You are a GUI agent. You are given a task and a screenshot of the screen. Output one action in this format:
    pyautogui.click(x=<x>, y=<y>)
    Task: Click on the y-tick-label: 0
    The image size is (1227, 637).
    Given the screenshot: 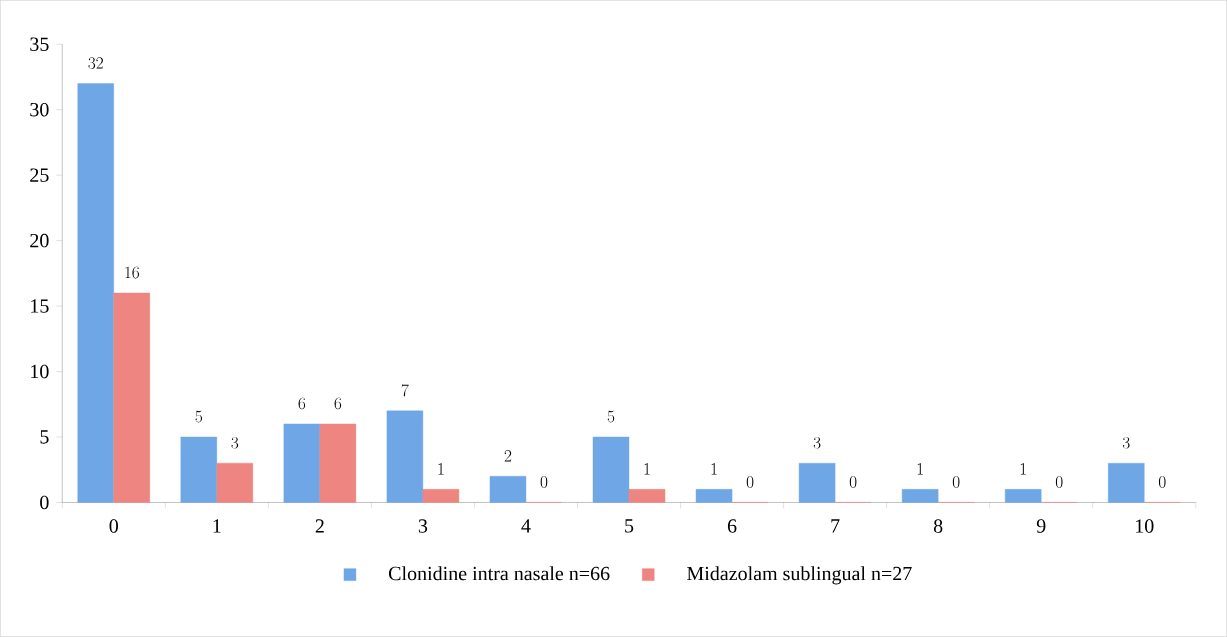 What is the action you would take?
    pyautogui.click(x=44, y=502)
    